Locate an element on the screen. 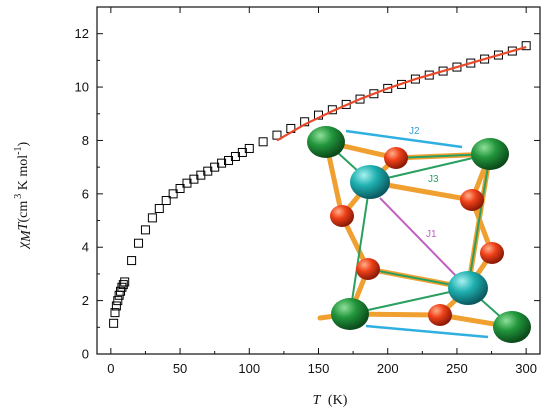  y-tick-label: 12 is located at coordinates (82, 33).